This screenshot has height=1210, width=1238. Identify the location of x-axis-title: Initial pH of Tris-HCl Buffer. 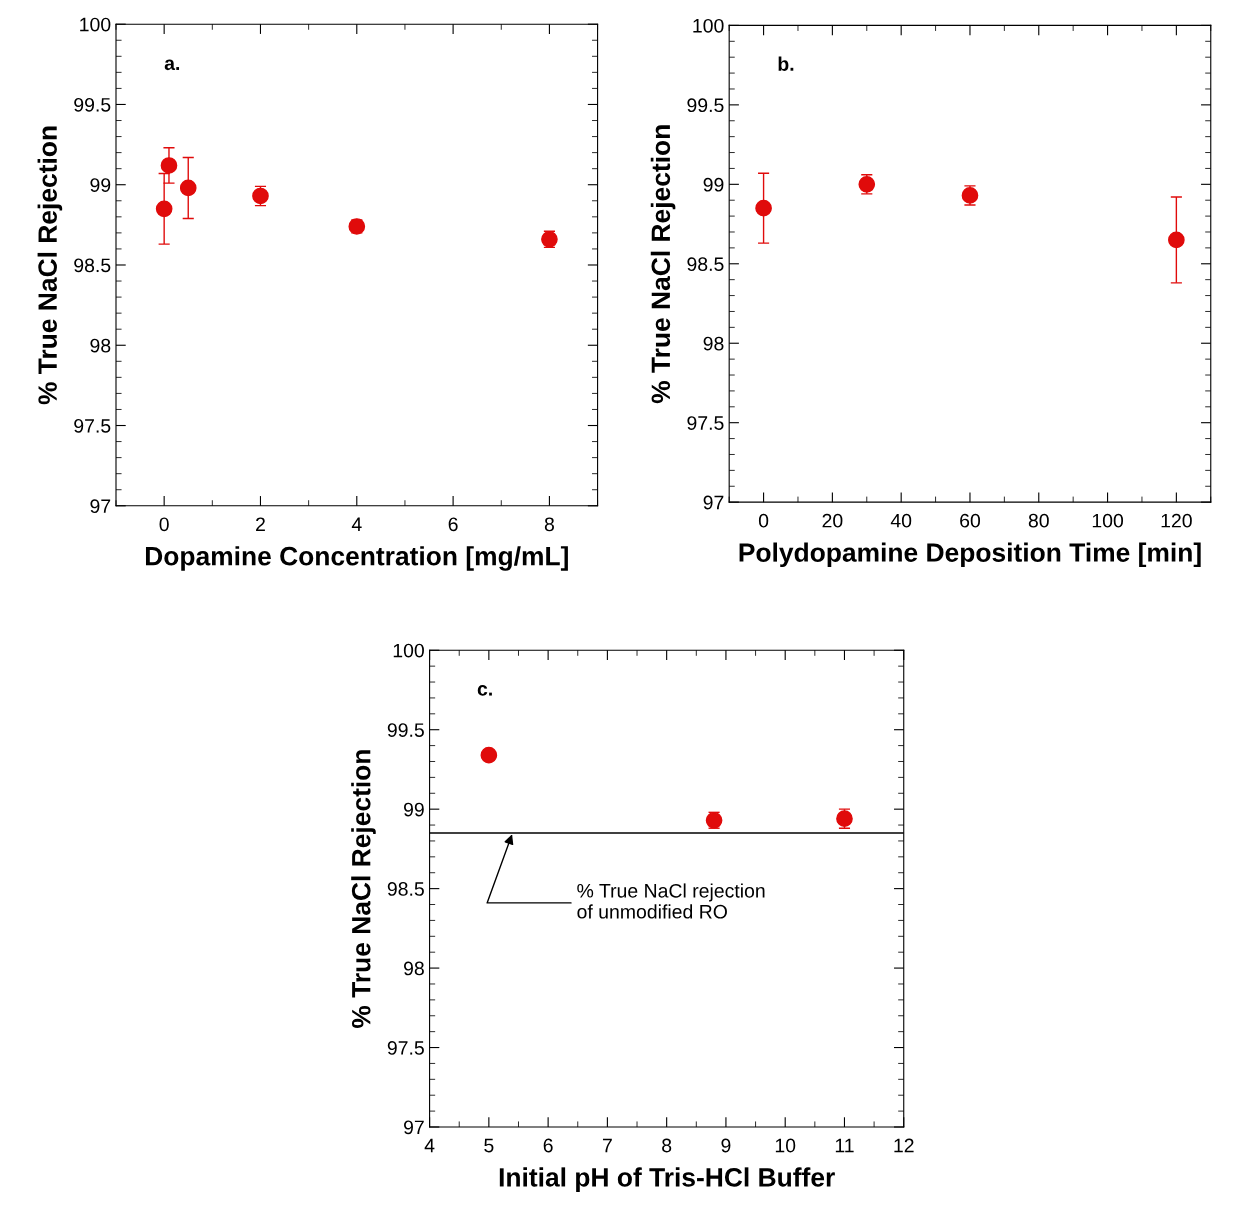
(667, 1179).